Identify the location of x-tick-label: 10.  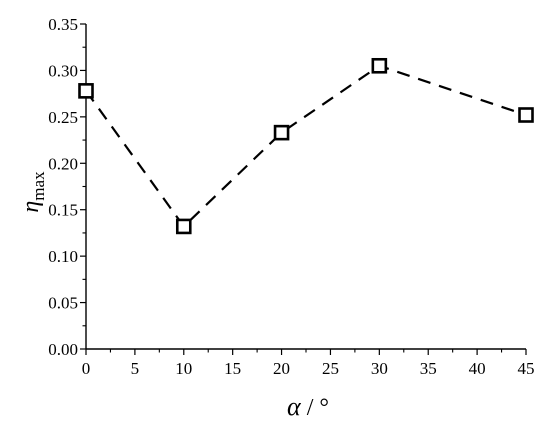
(183, 368).